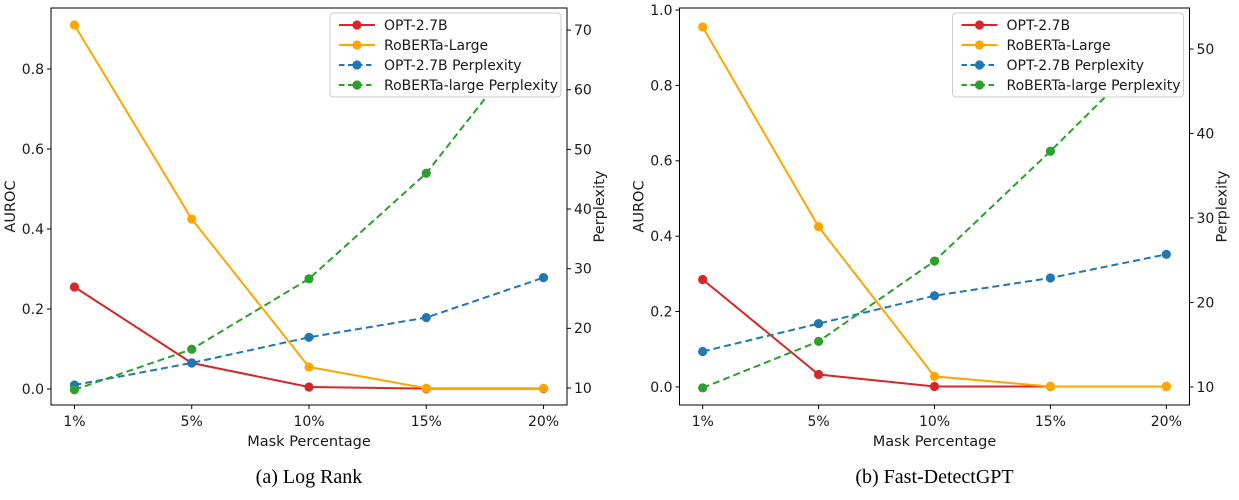 The width and height of the screenshot is (1239, 500). Describe the element at coordinates (661, 11) in the screenshot. I see `left-tick-label: 1.0` at that location.